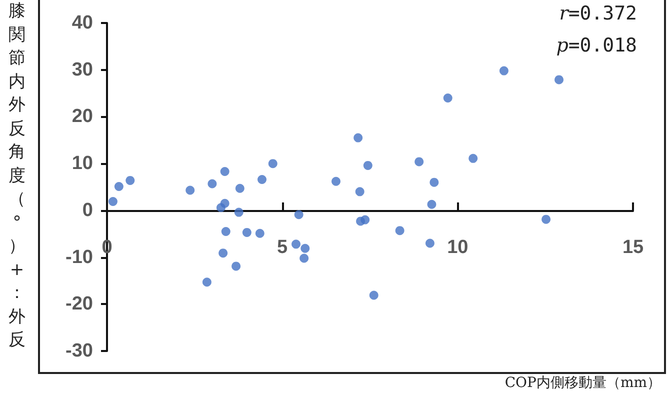 This screenshot has width=667, height=394. Describe the element at coordinates (82, 117) in the screenshot. I see `y-tick-label: 20` at that location.